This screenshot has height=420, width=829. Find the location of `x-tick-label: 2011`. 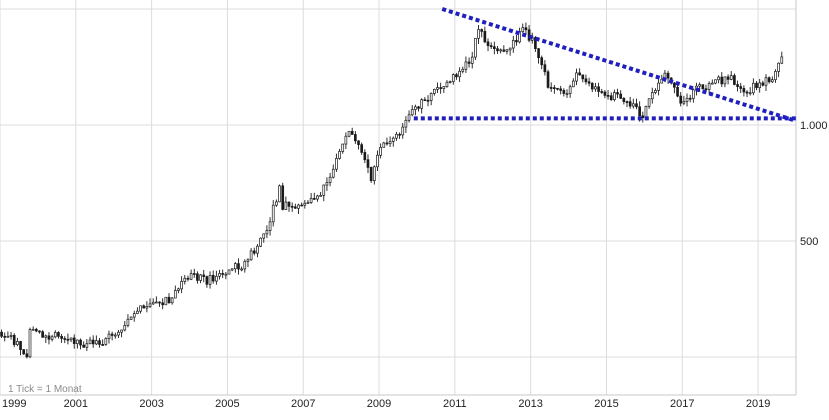

x-tick-label: 2011 is located at coordinates (455, 404).